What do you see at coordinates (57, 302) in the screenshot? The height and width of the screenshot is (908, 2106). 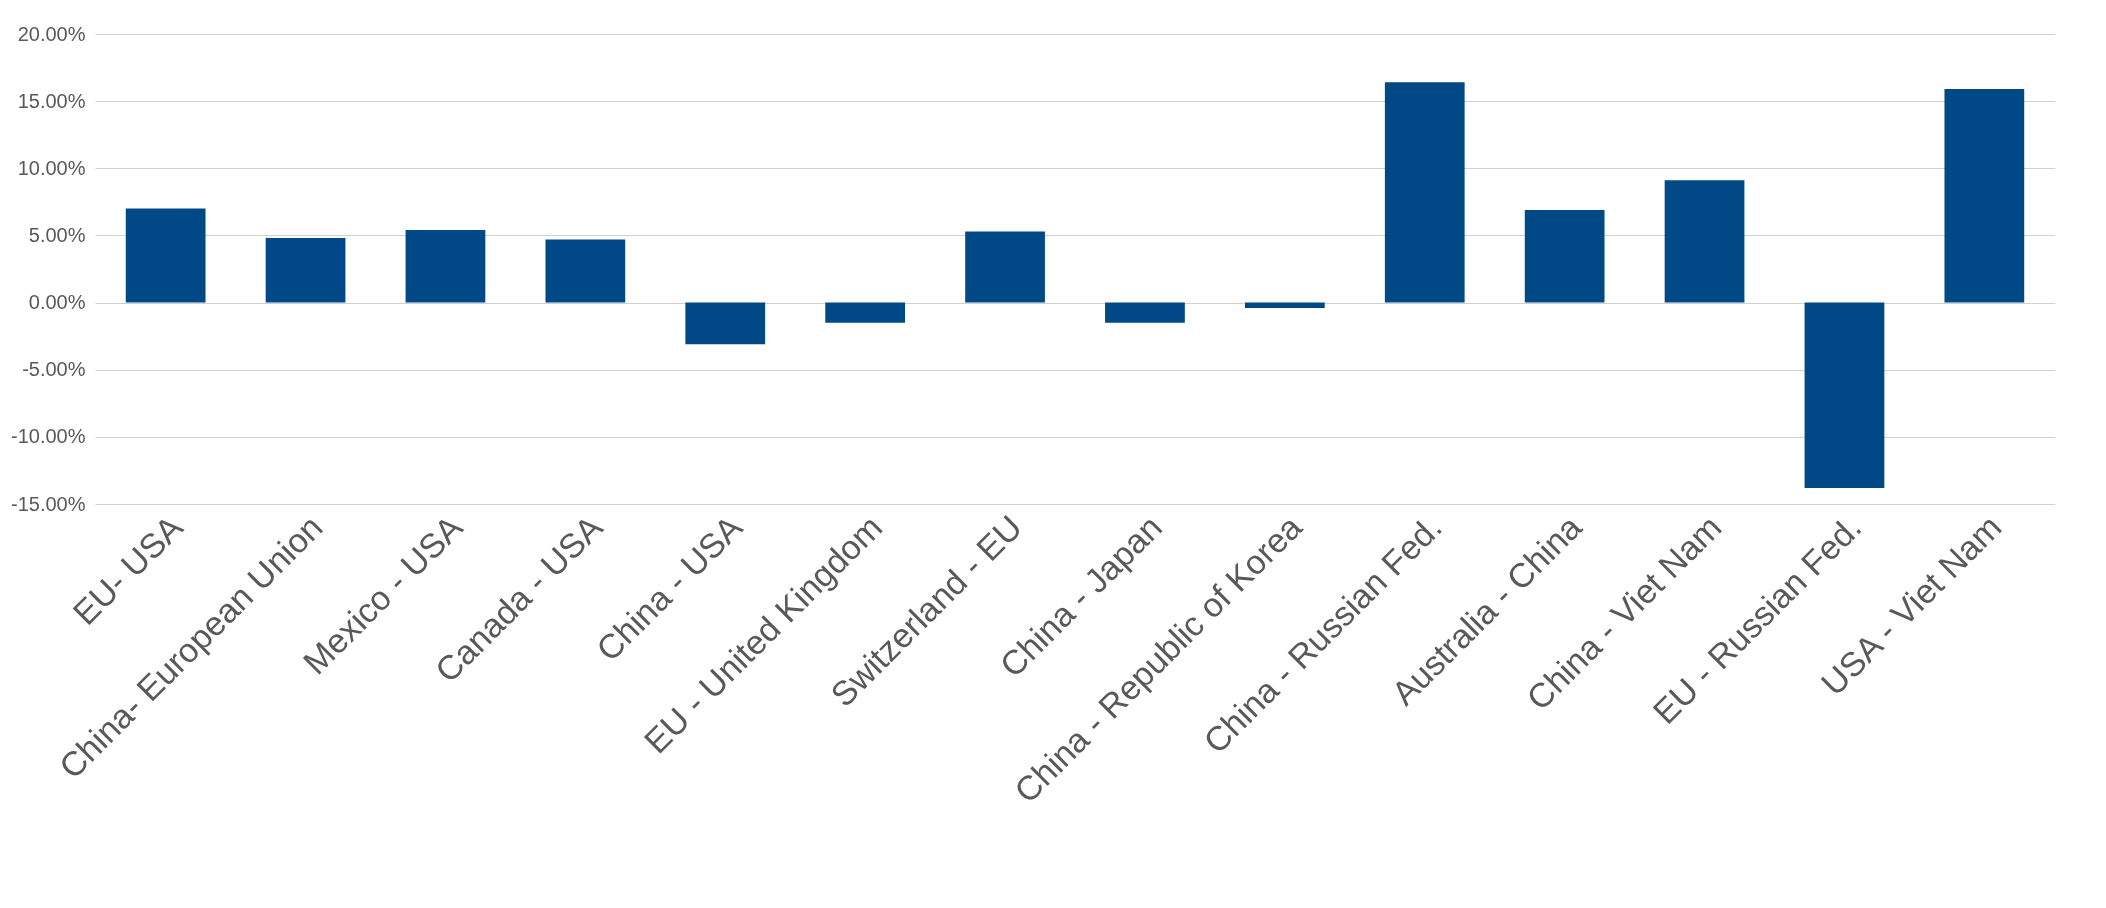 I see `y-tick-label: 0.00%` at bounding box center [57, 302].